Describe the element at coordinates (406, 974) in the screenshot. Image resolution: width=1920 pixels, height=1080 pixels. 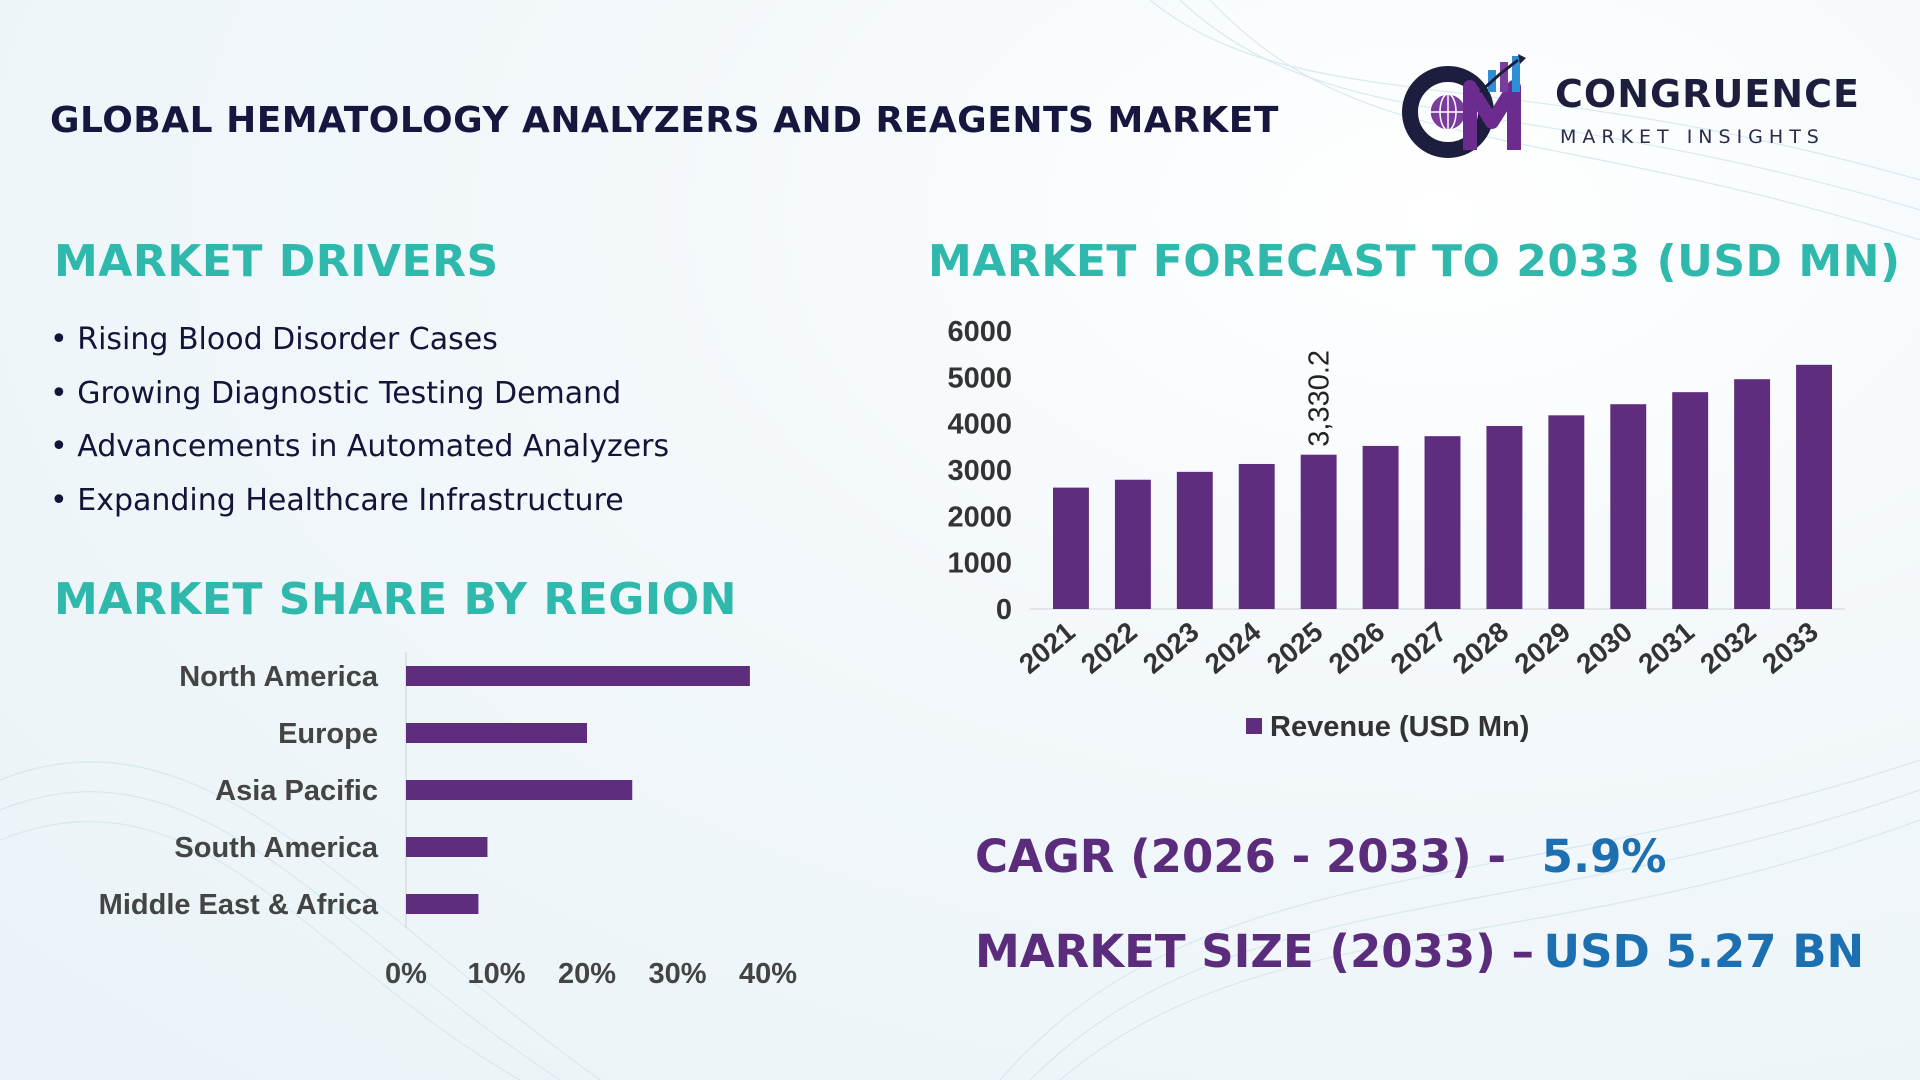
I see `x-tick-label: 0%` at that location.